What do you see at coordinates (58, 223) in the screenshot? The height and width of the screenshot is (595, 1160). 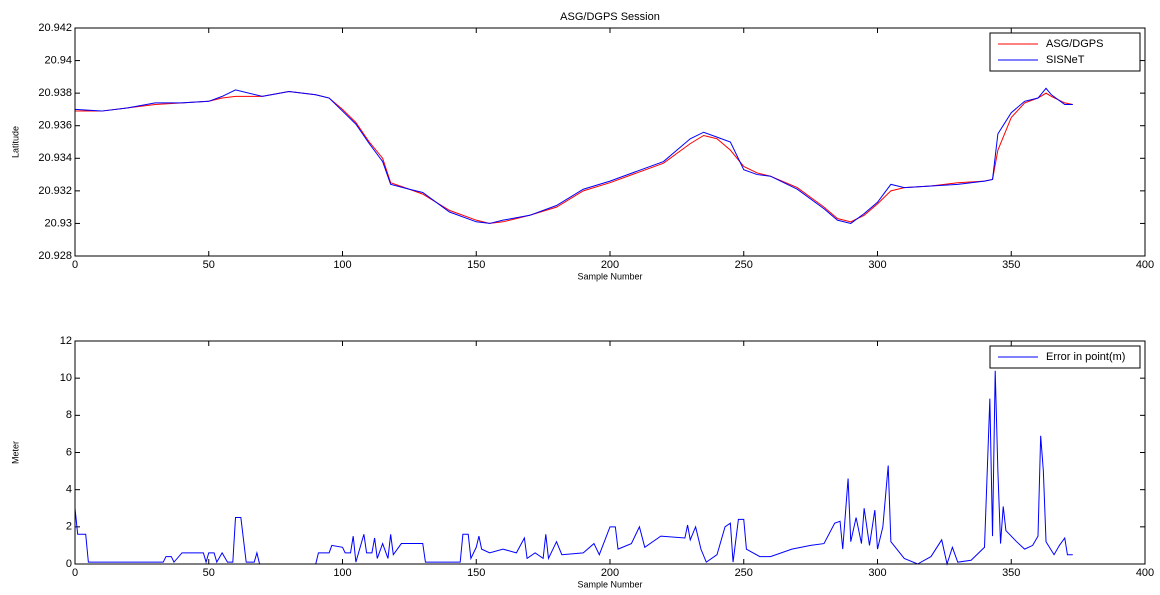 I see `y-tick-label: 20.93` at bounding box center [58, 223].